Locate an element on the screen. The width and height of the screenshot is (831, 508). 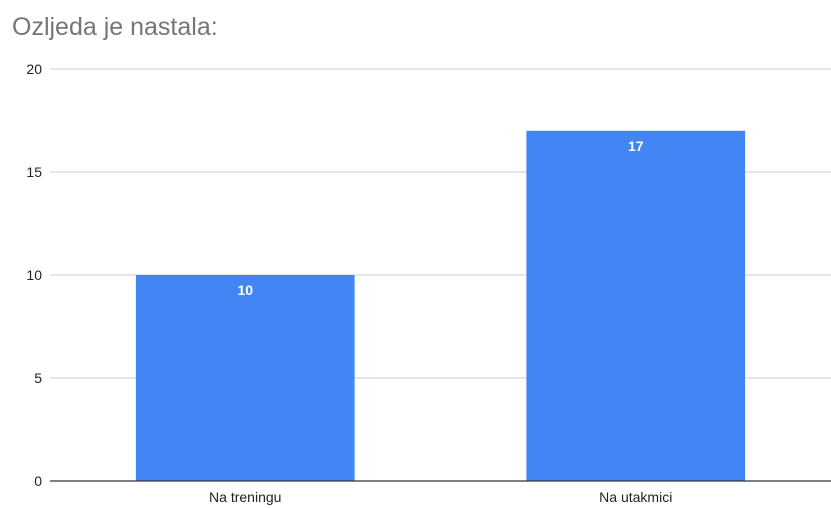
y-tick-label: 0 is located at coordinates (38, 481).